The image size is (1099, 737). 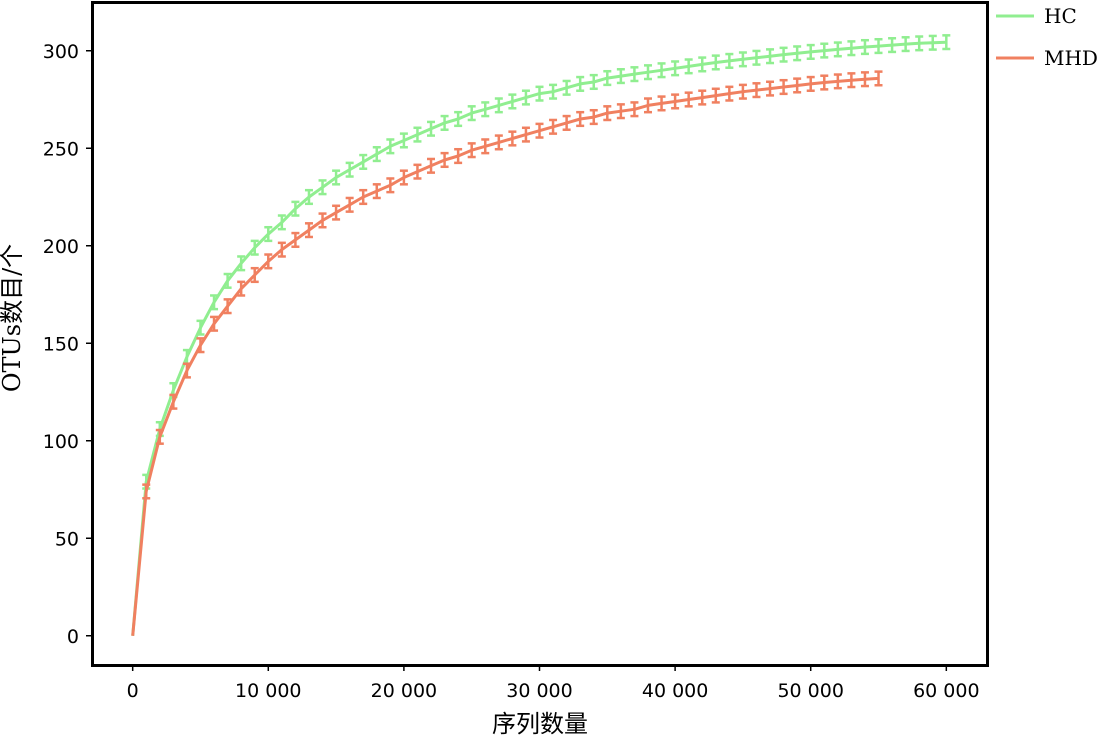 I want to click on y-tick-label: 150, so click(x=61, y=344).